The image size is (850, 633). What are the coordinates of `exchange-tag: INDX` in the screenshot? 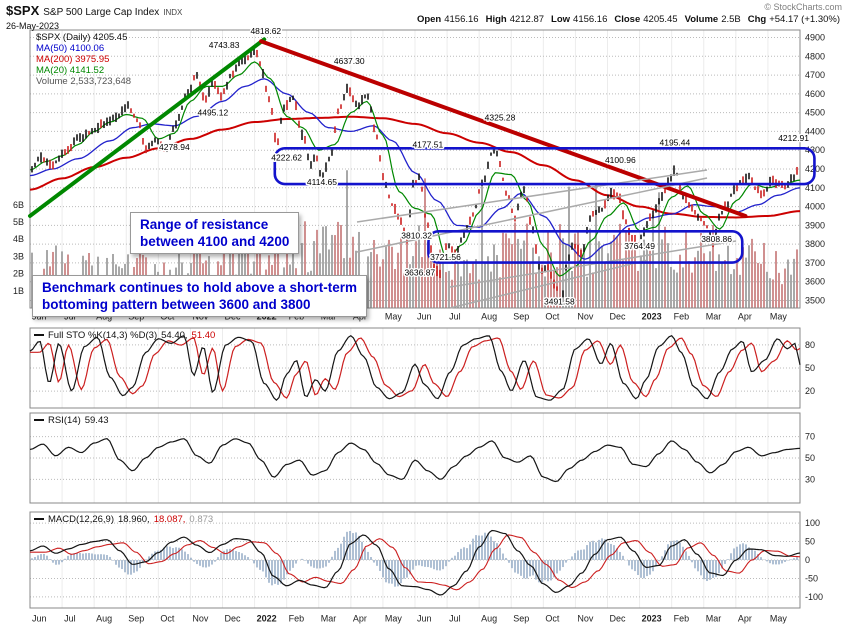 It's located at (173, 12).